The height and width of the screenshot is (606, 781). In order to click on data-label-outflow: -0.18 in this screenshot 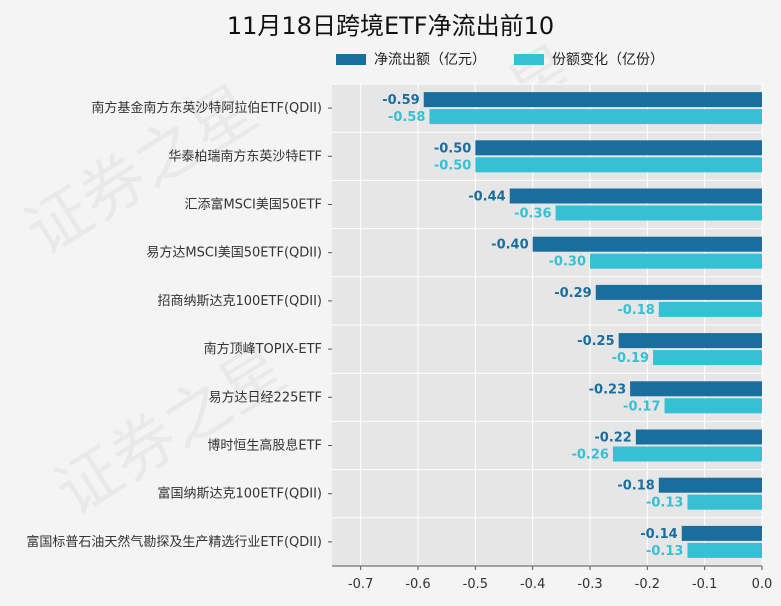, I will do `click(635, 486)`.